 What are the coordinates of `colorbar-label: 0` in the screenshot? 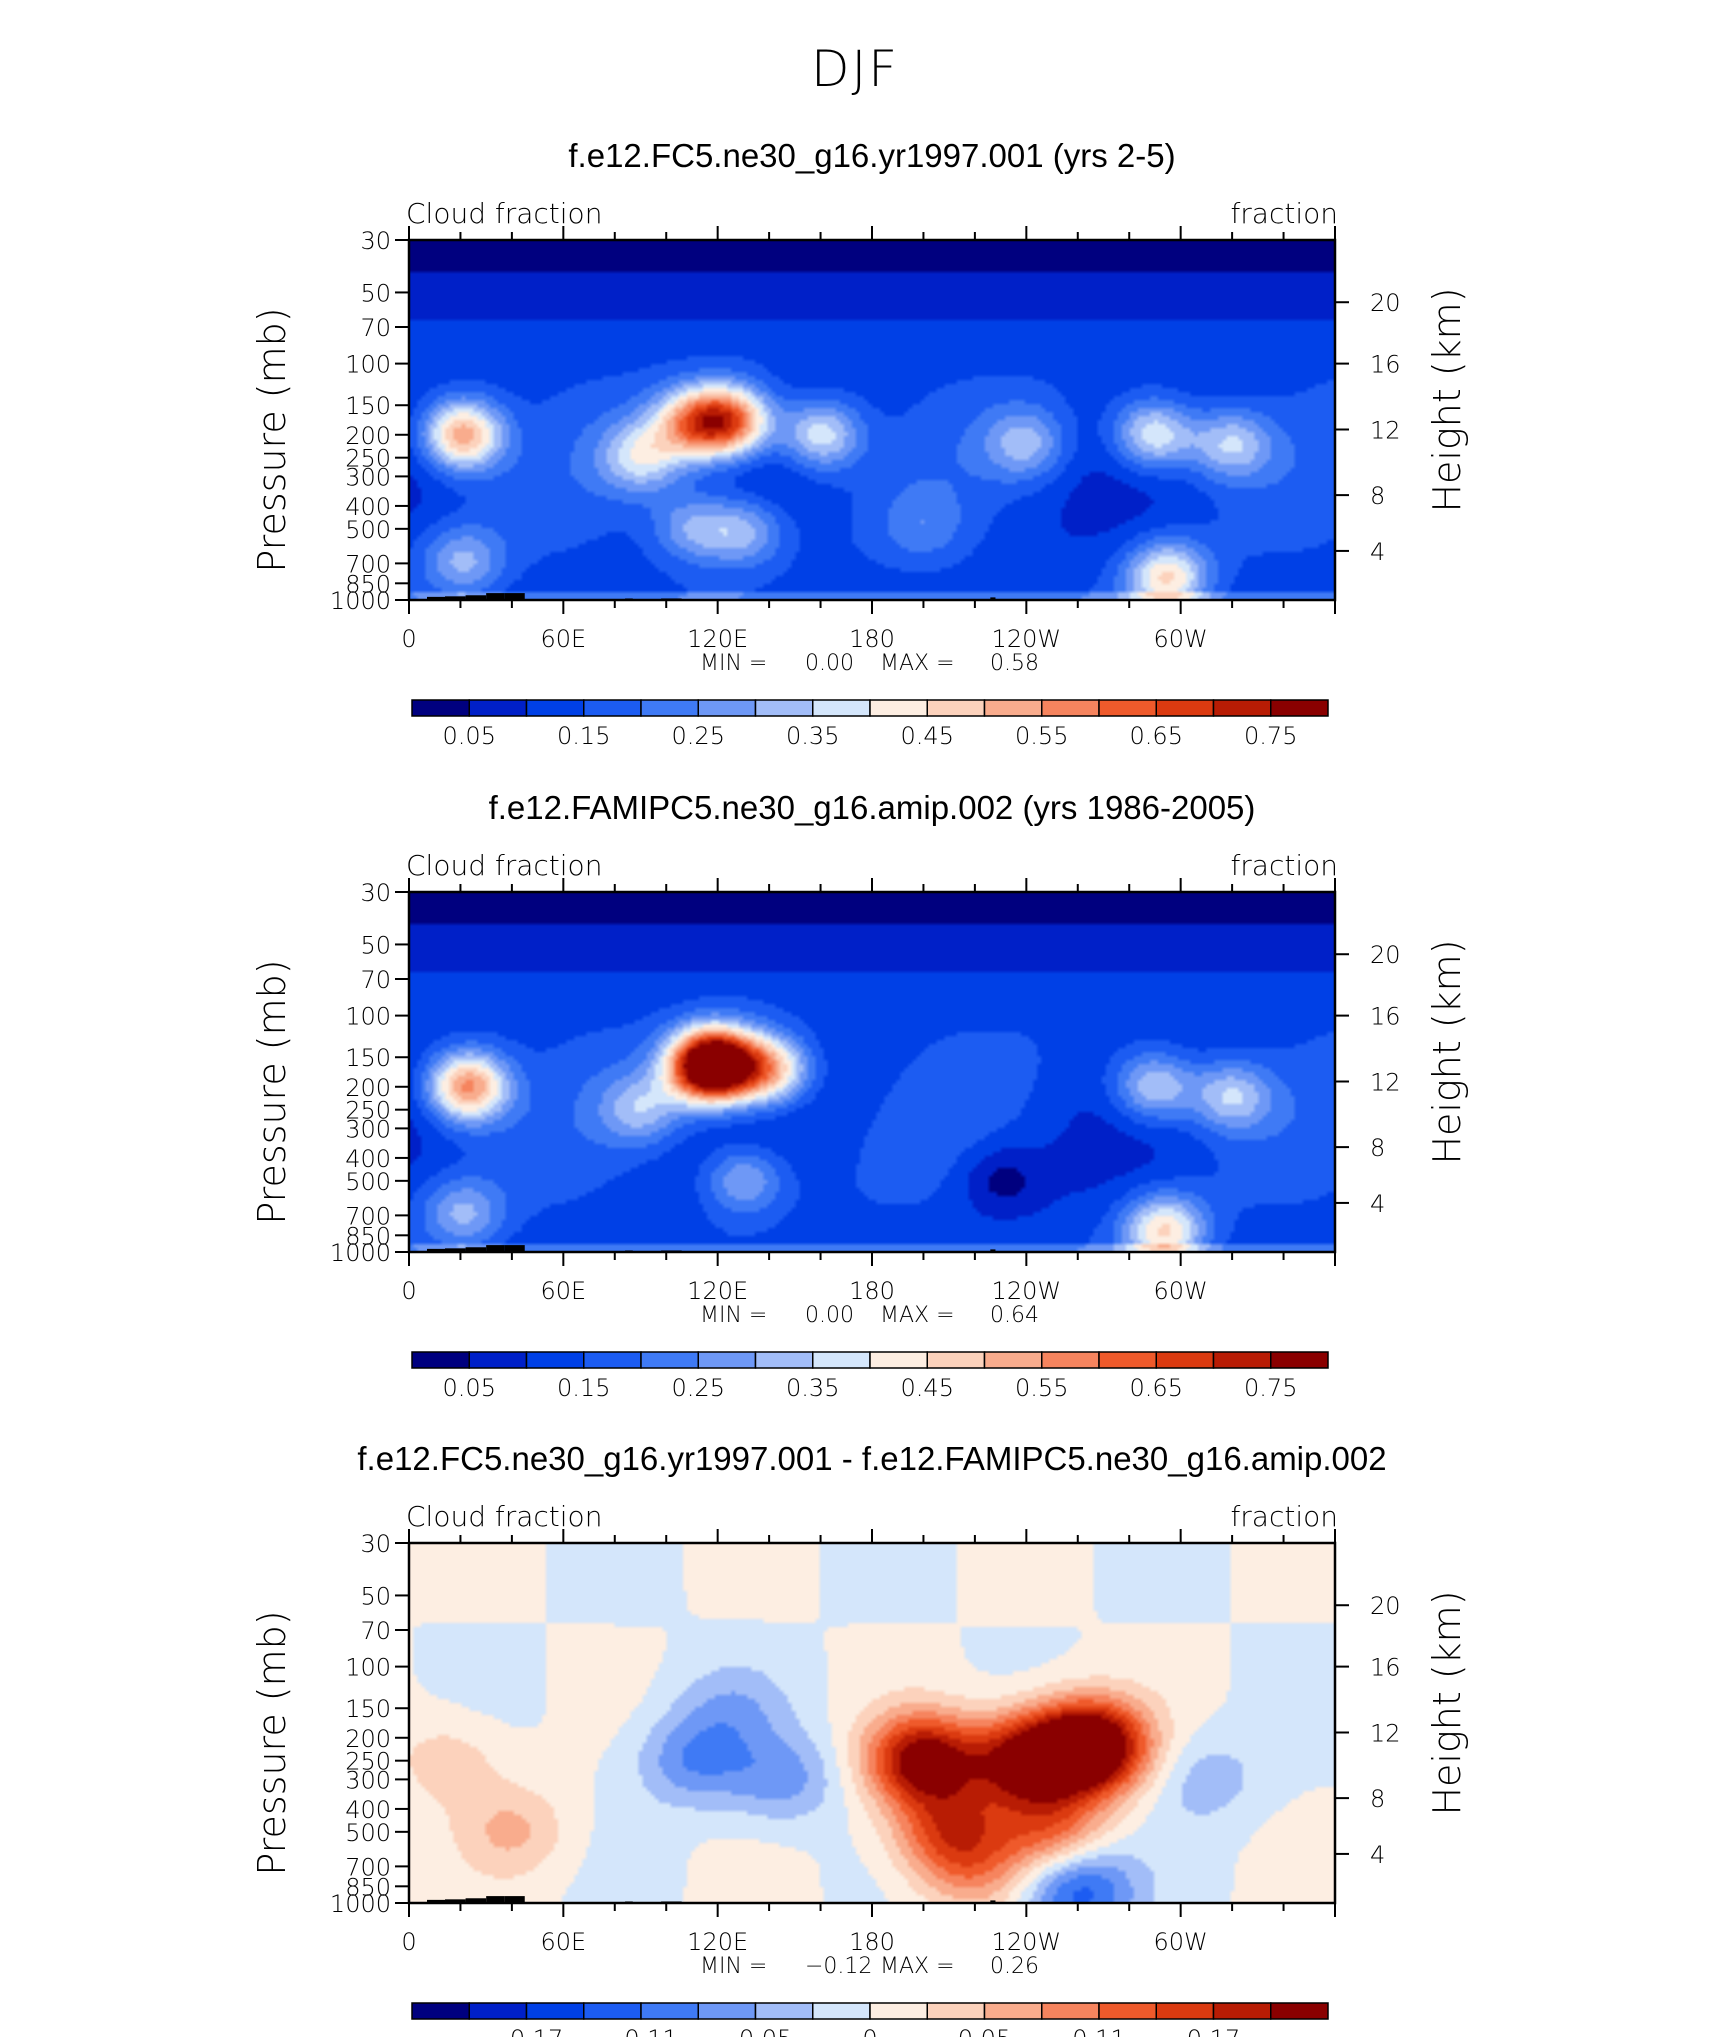 It's located at (869, 2031).